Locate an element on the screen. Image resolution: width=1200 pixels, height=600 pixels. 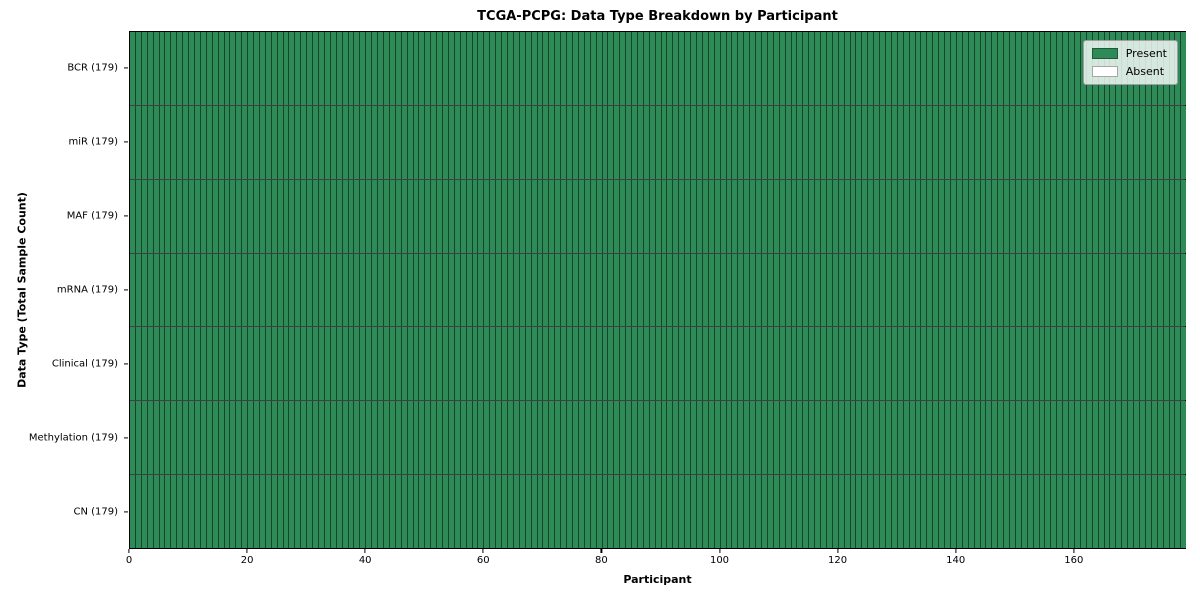
x-tick-label: 120 is located at coordinates (838, 560).